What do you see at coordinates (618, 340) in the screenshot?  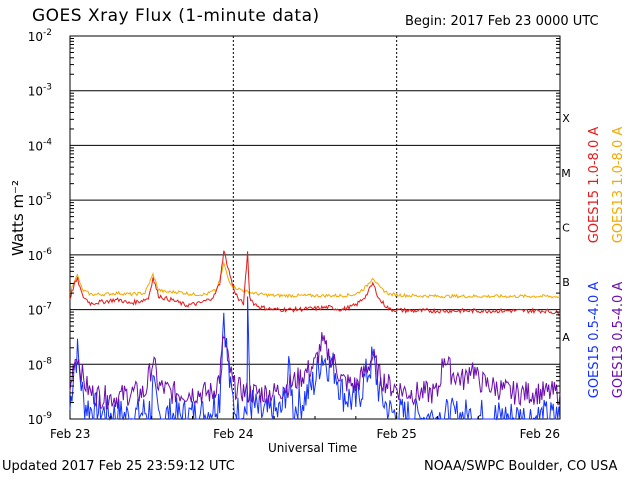 I see `legend-entry: GOES13 0.5-4.0 A` at bounding box center [618, 340].